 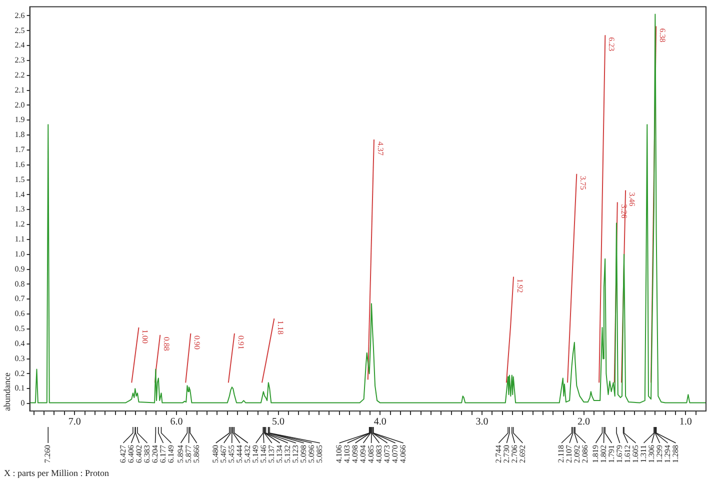 What do you see at coordinates (519, 285) in the screenshot?
I see `annotation: 1.92` at bounding box center [519, 285].